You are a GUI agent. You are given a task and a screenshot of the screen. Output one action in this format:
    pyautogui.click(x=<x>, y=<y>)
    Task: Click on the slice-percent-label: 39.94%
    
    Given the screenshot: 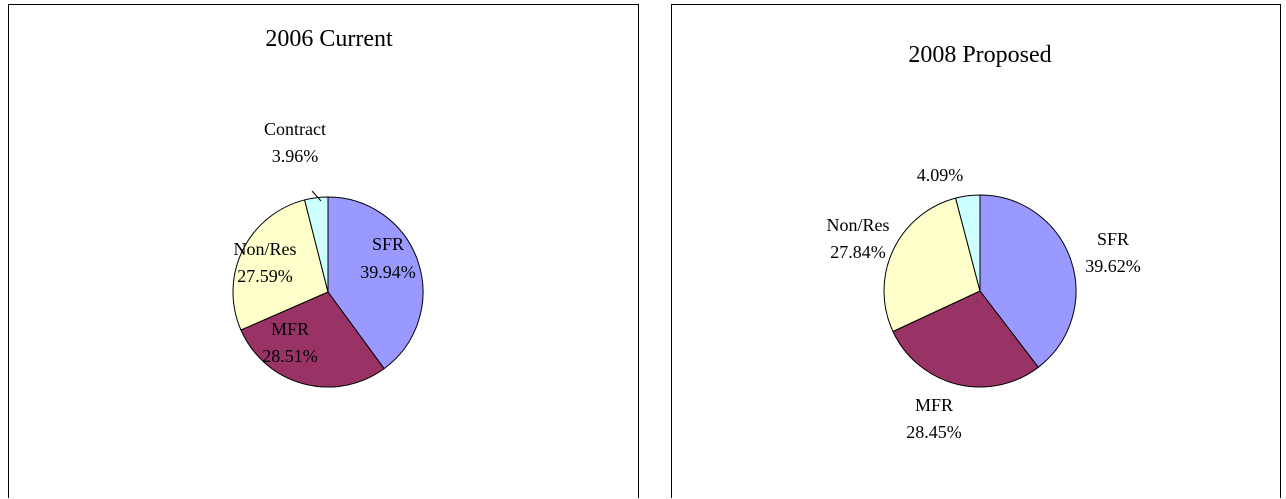 What is the action you would take?
    pyautogui.click(x=388, y=272)
    